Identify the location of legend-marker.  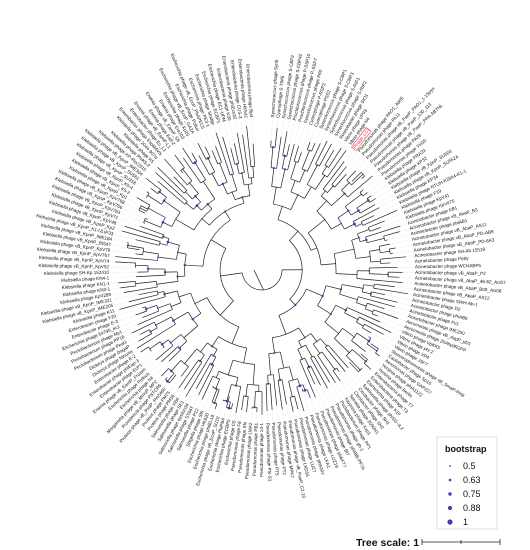
(450, 480).